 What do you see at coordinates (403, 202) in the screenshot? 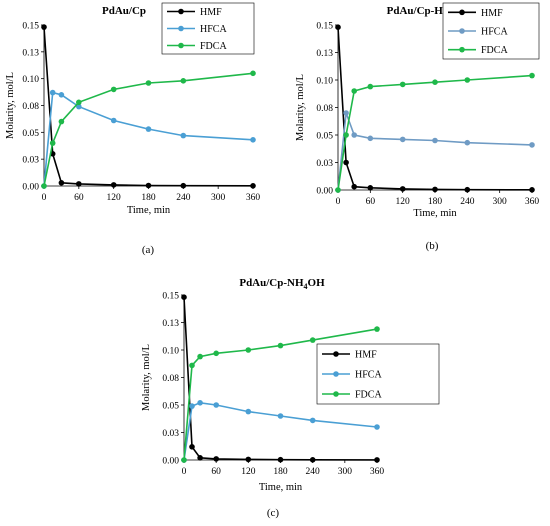
I see `x-tick-label: 120` at bounding box center [403, 202].